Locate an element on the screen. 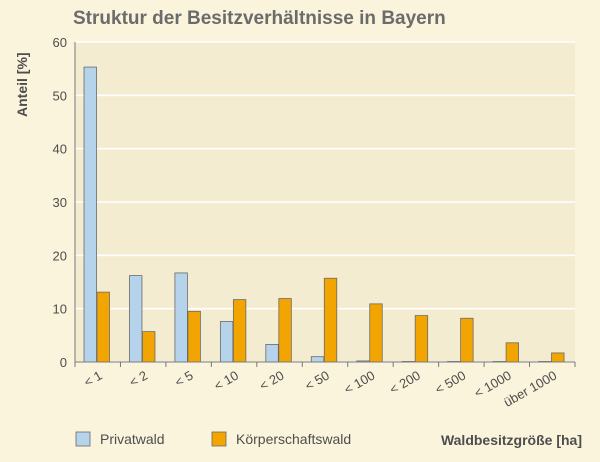 This screenshot has width=600, height=462. x-tick-label: < 500 is located at coordinates (450, 382).